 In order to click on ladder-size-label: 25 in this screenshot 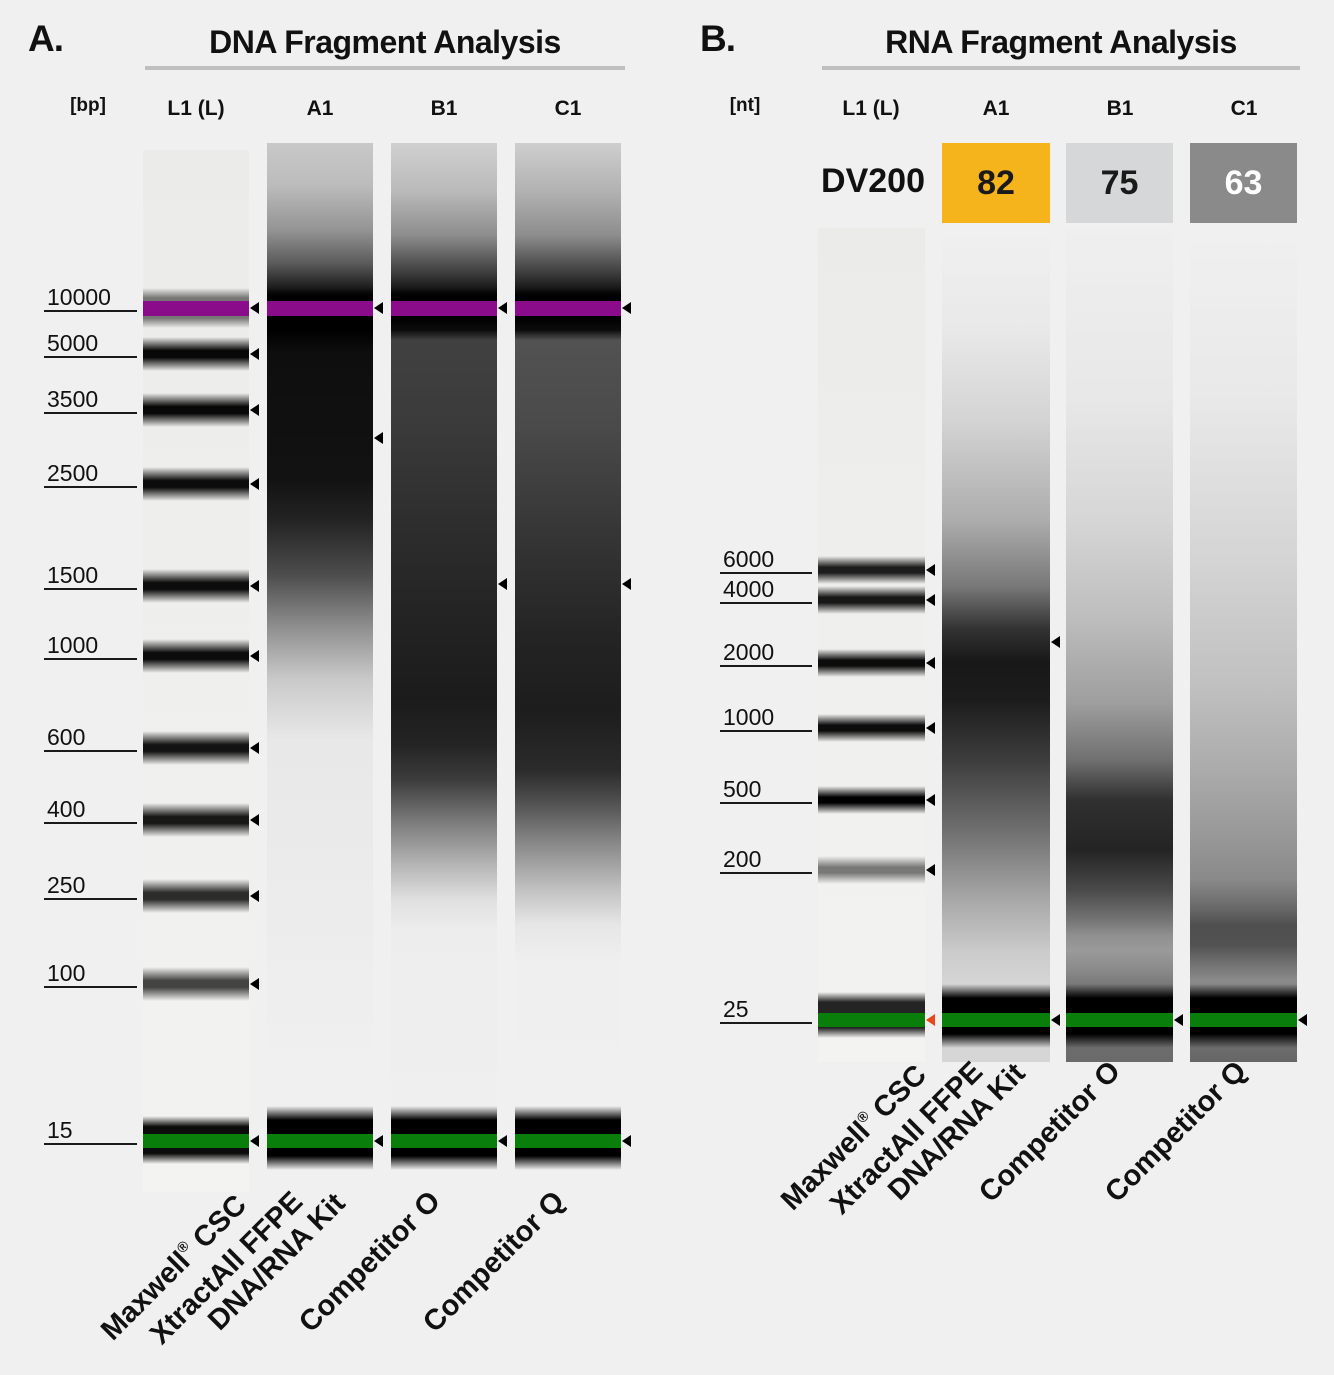, I will do `click(766, 1009)`.